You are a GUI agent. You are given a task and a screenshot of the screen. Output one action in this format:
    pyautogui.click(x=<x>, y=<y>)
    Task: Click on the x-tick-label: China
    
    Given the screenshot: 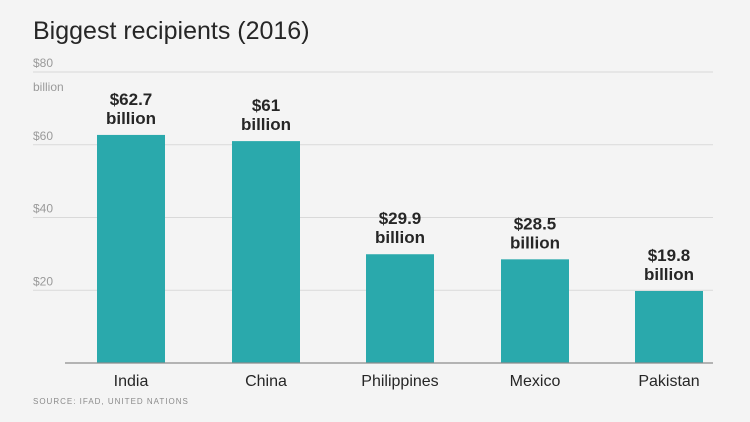 What is the action you would take?
    pyautogui.click(x=266, y=381)
    